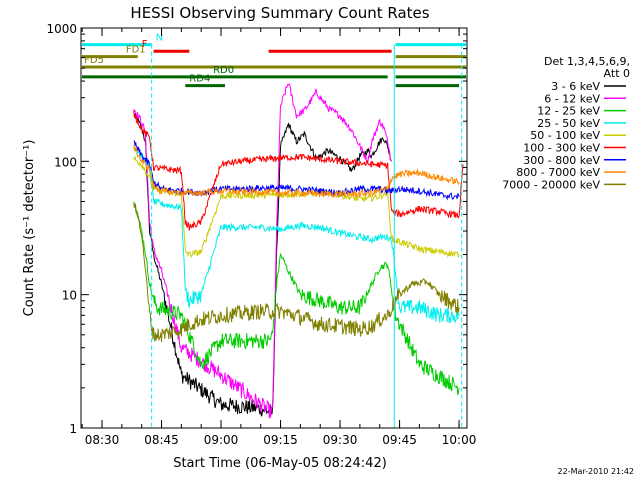  Describe the element at coordinates (65, 162) in the screenshot. I see `y-tick-label: 100` at that location.